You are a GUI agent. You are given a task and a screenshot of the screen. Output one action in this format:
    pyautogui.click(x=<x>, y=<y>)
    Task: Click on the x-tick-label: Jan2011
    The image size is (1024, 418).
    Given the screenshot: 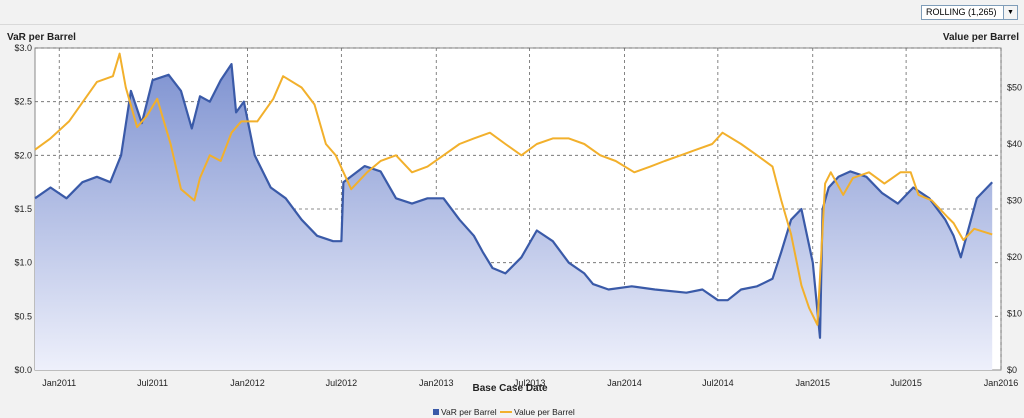 What is the action you would take?
    pyautogui.click(x=59, y=383)
    